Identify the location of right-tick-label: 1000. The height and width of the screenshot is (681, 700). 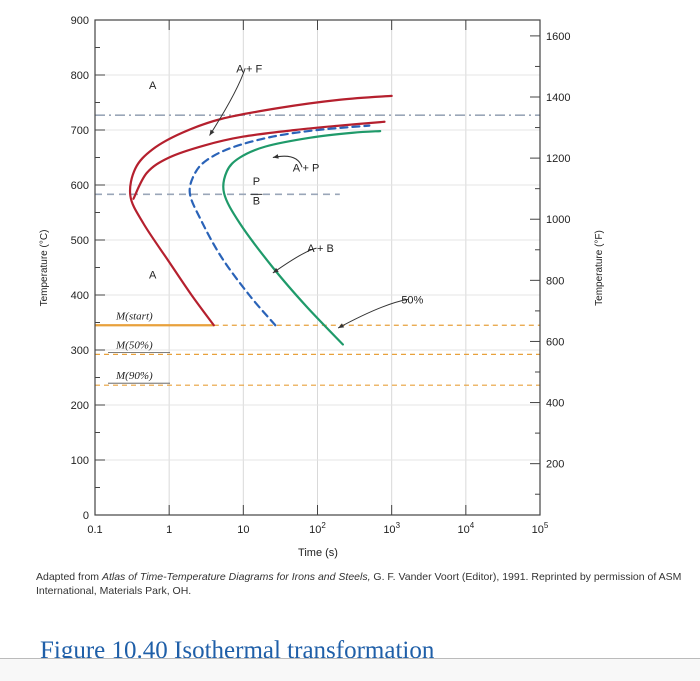
(558, 220).